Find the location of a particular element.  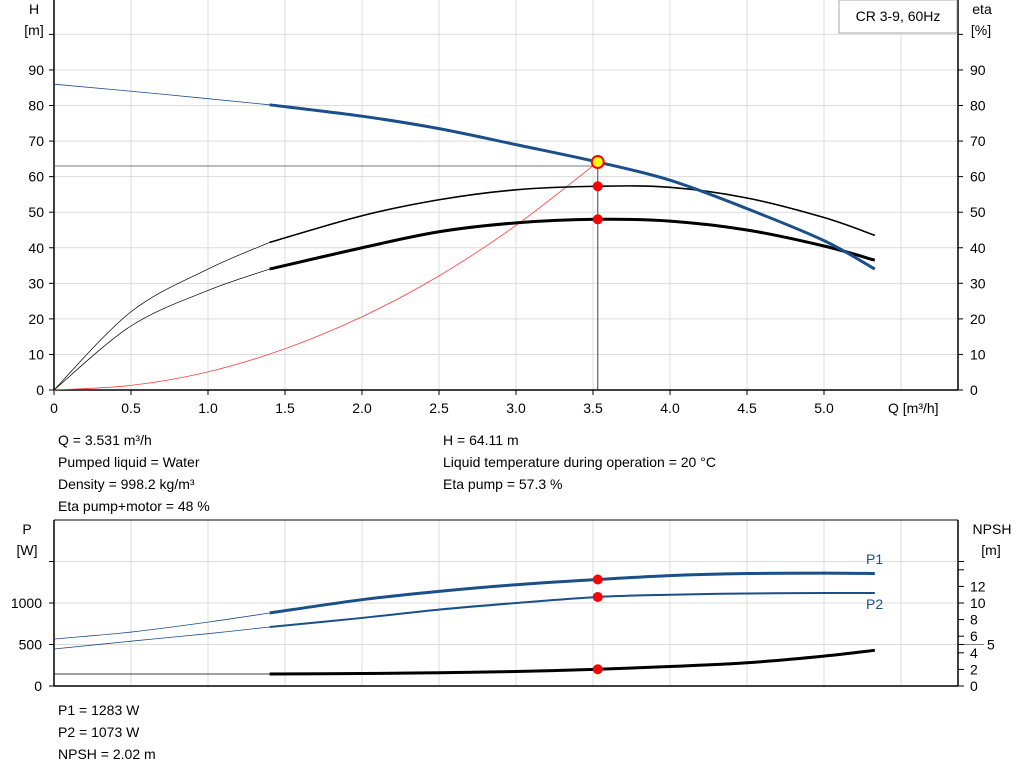

x-tick-label: 2.5 is located at coordinates (439, 408).